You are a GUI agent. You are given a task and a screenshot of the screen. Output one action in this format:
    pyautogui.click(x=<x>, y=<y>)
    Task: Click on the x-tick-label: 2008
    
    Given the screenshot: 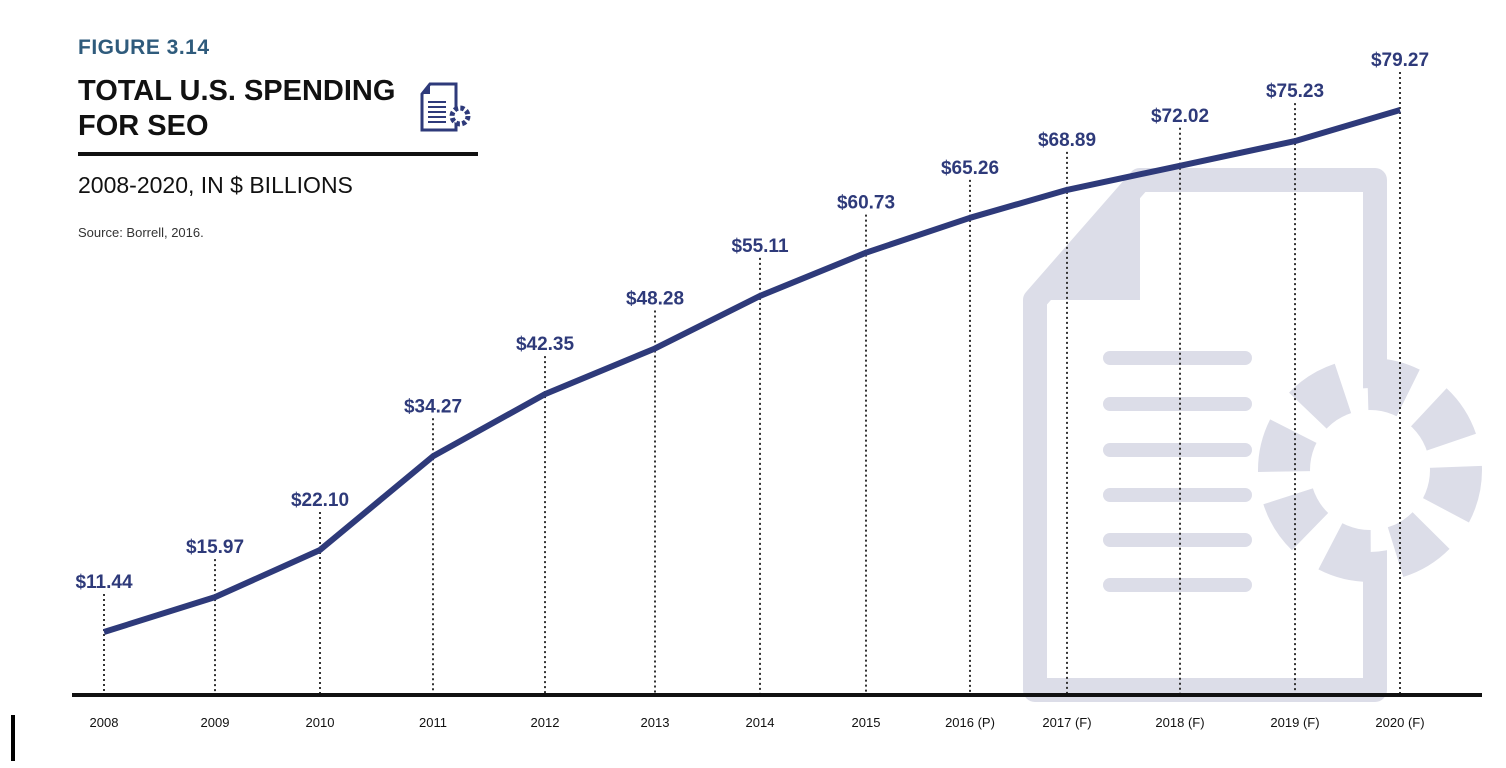 What is the action you would take?
    pyautogui.click(x=104, y=722)
    